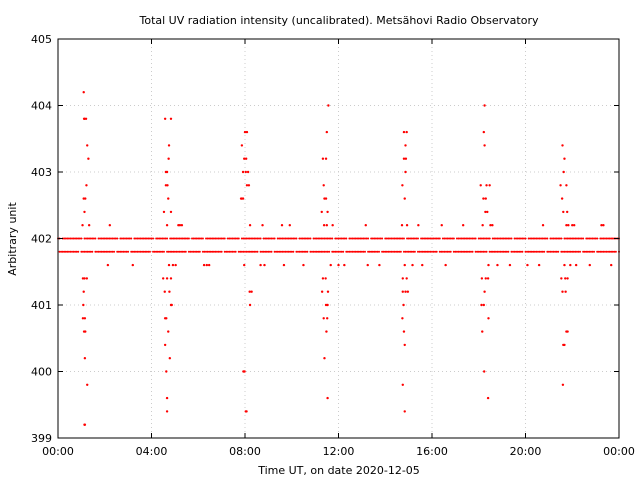 The height and width of the screenshot is (480, 640). What do you see at coordinates (152, 451) in the screenshot?
I see `x-tick-label: 04:00` at bounding box center [152, 451].